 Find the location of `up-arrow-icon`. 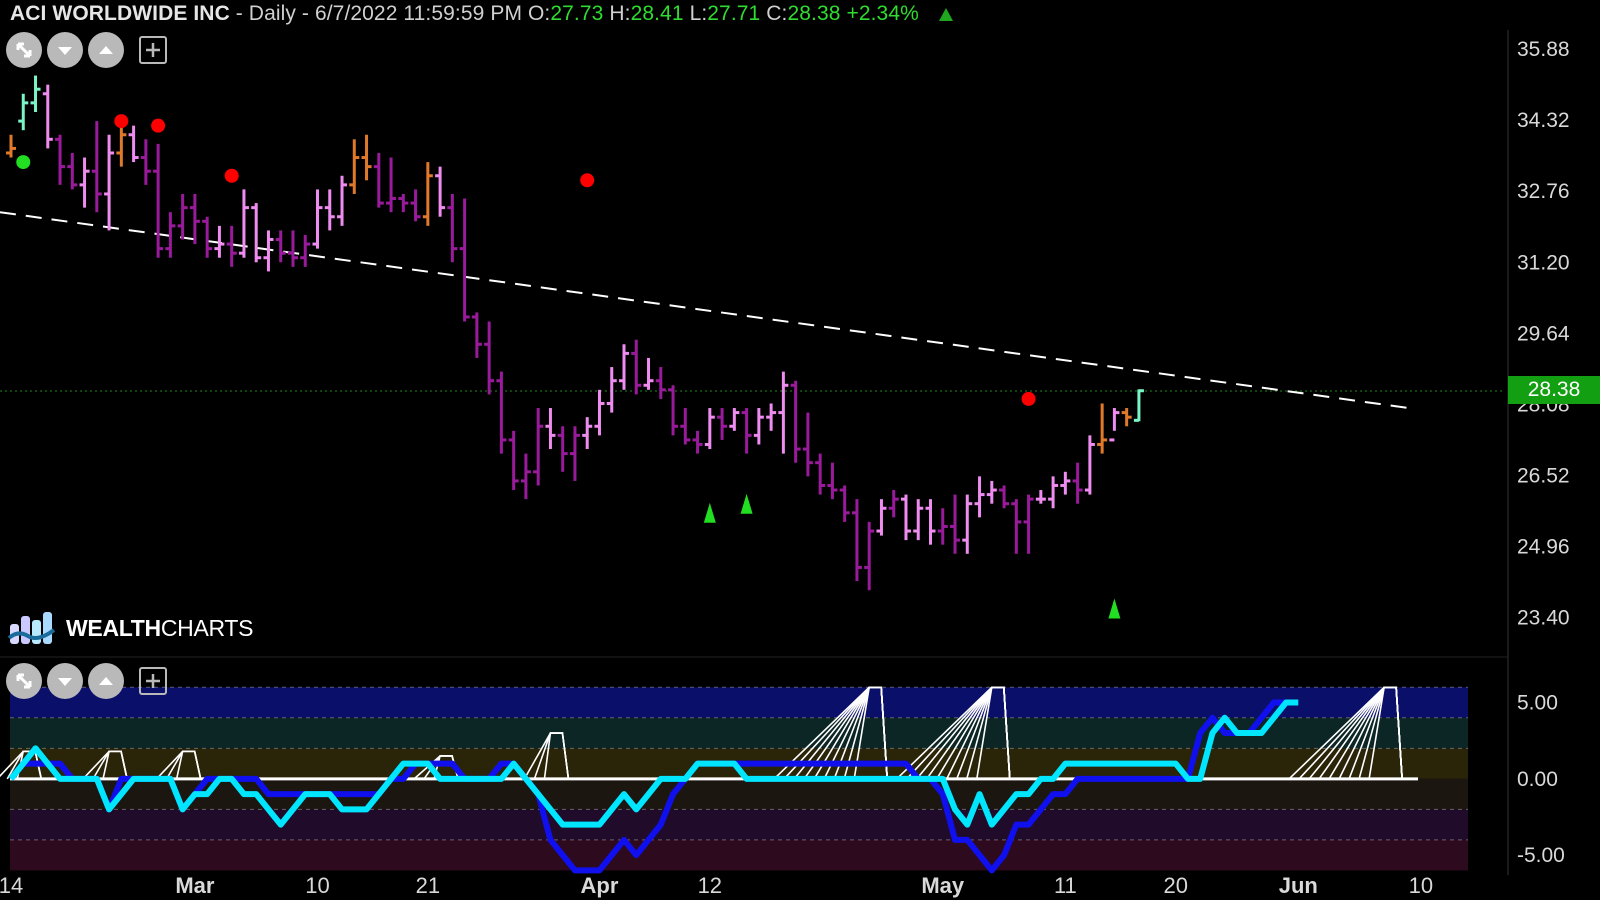

up-arrow-icon is located at coordinates (945, 14).